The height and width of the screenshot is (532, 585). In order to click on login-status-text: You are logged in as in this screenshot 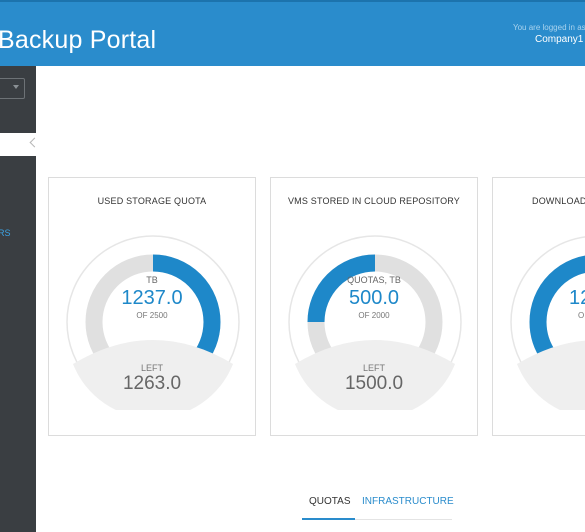, I will do `click(549, 27)`.